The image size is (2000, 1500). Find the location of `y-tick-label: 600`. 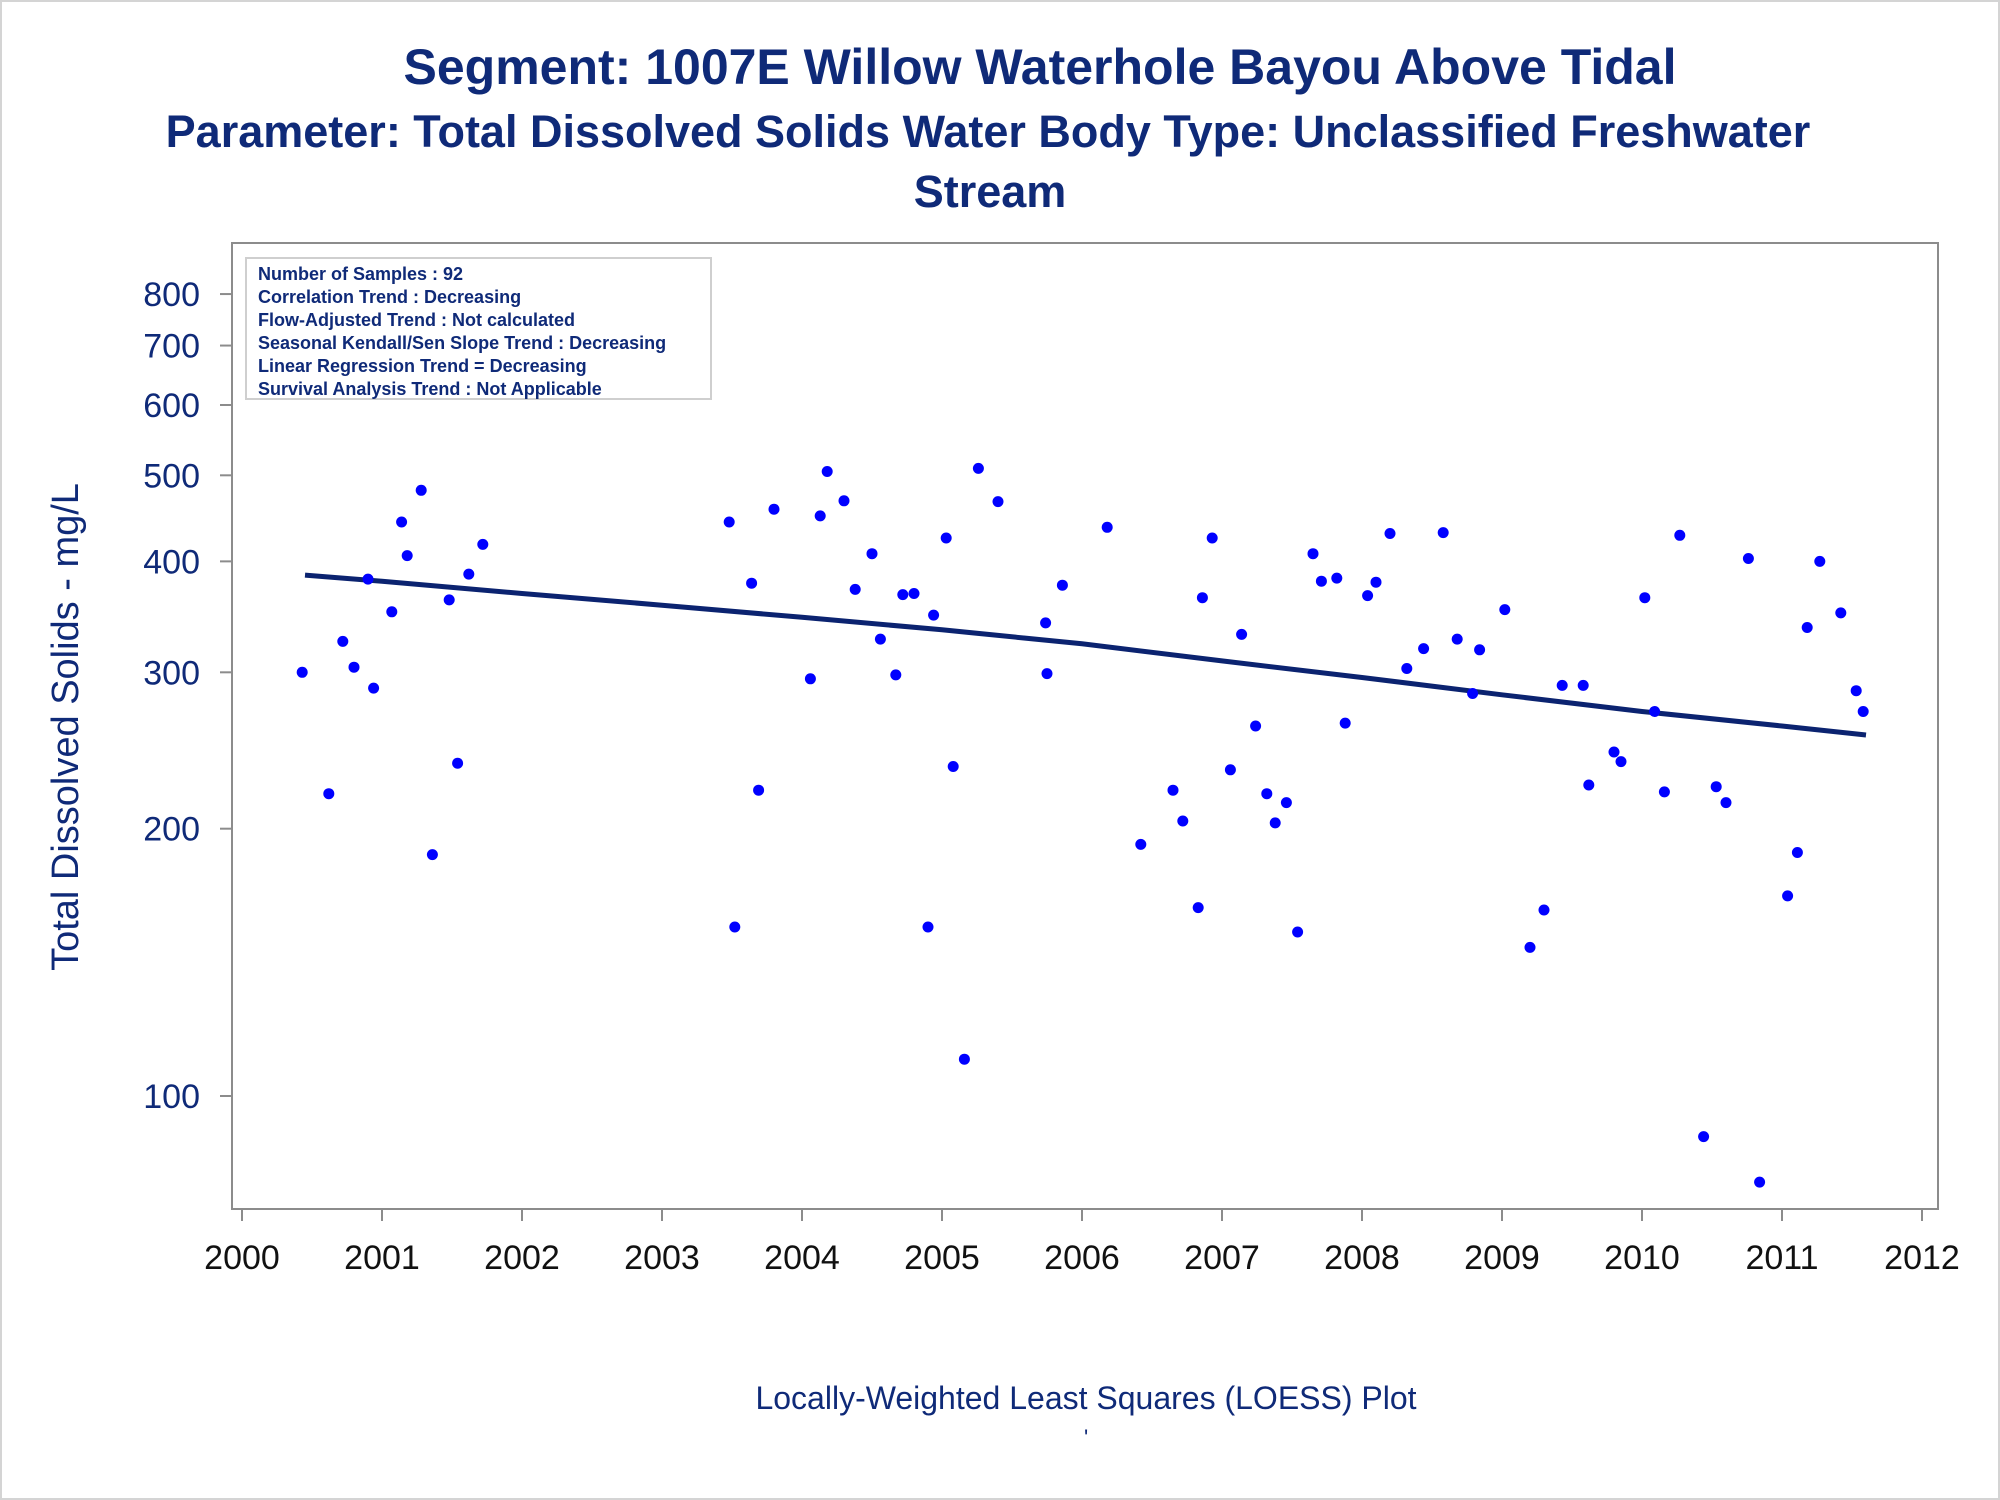

y-tick-label: 600 is located at coordinates (171, 406).